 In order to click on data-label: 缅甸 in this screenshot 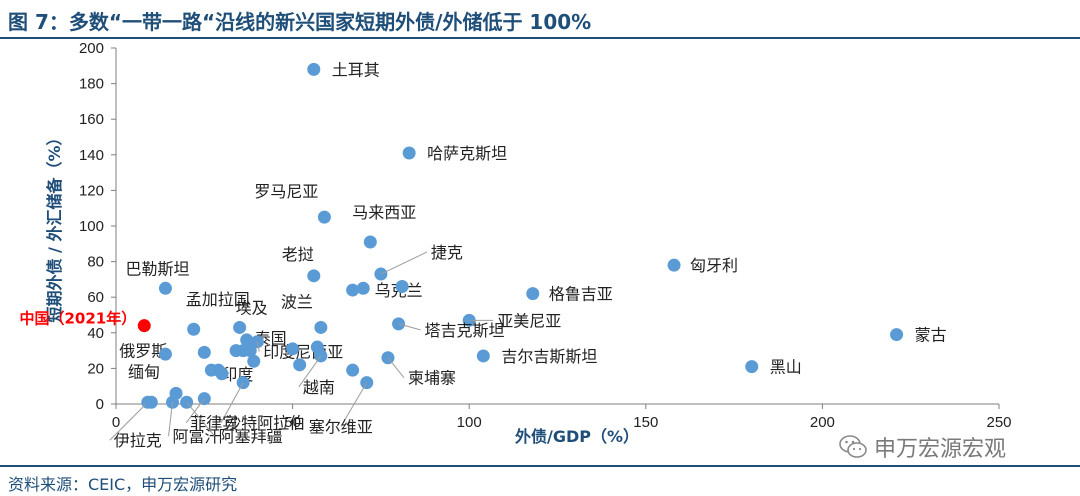, I will do `click(144, 371)`.